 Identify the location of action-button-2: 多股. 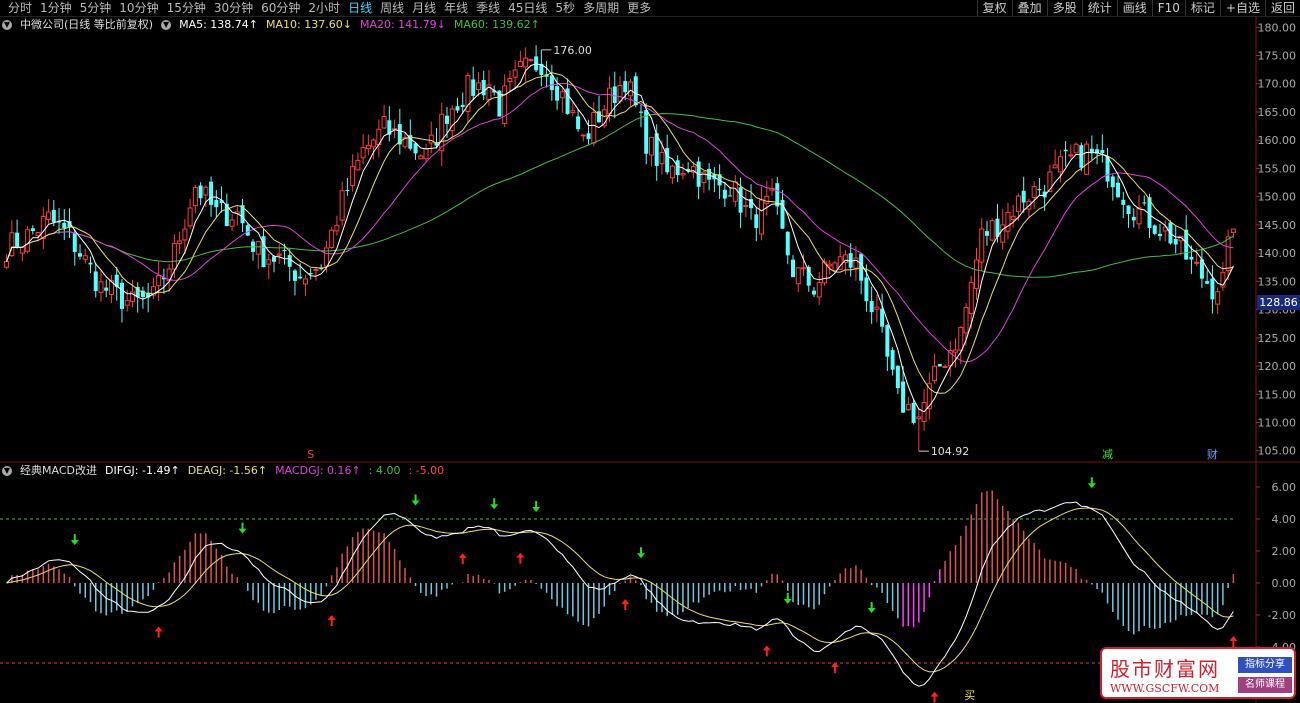
(1064, 8).